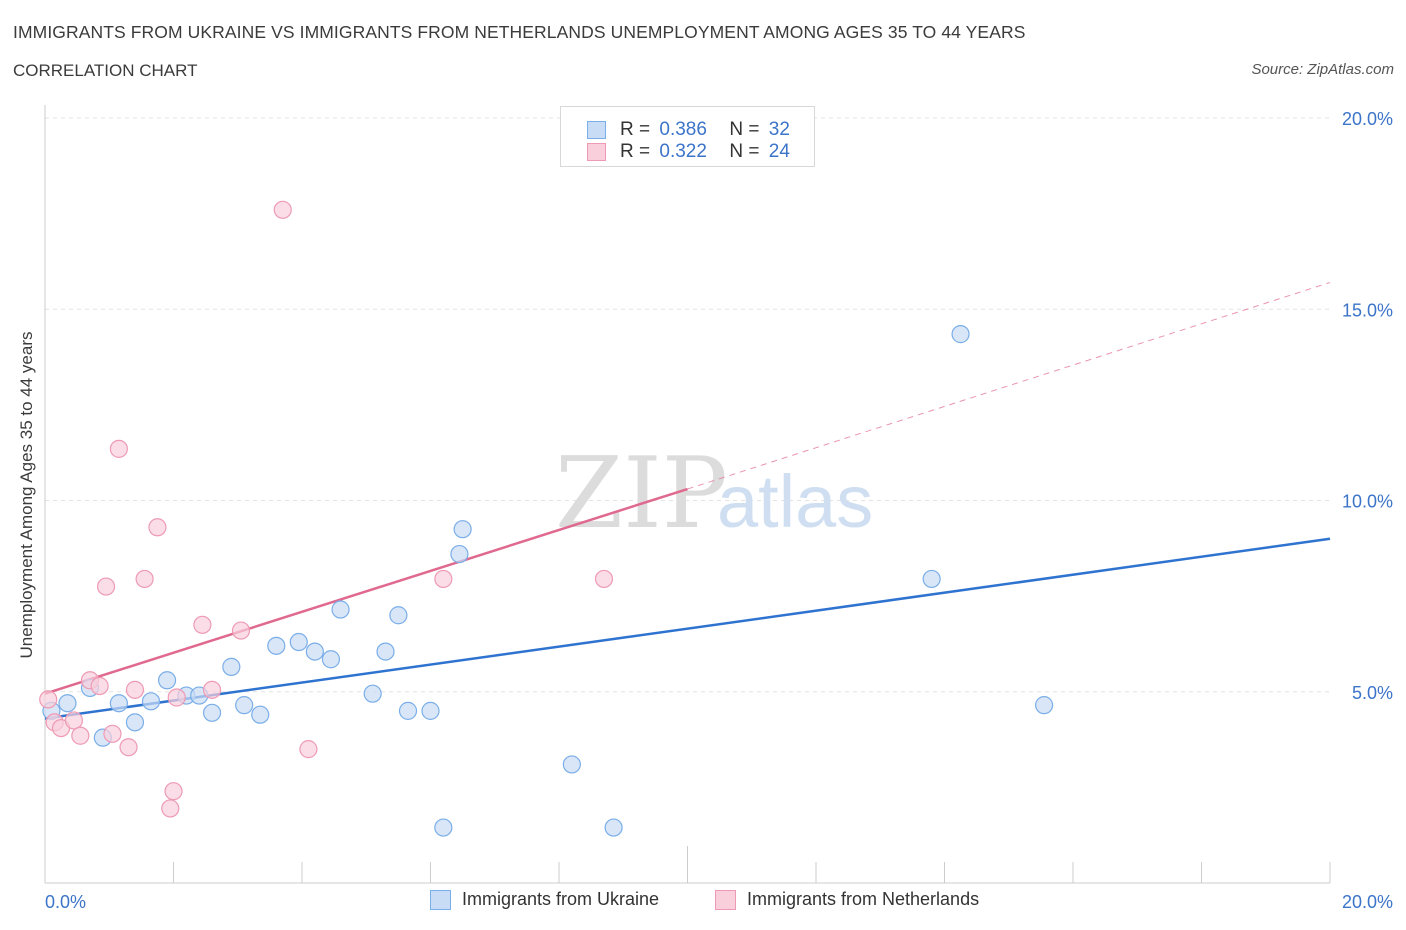 This screenshot has width=1406, height=930. What do you see at coordinates (1367, 119) in the screenshot?
I see `y-tick-label: 20.0%` at bounding box center [1367, 119].